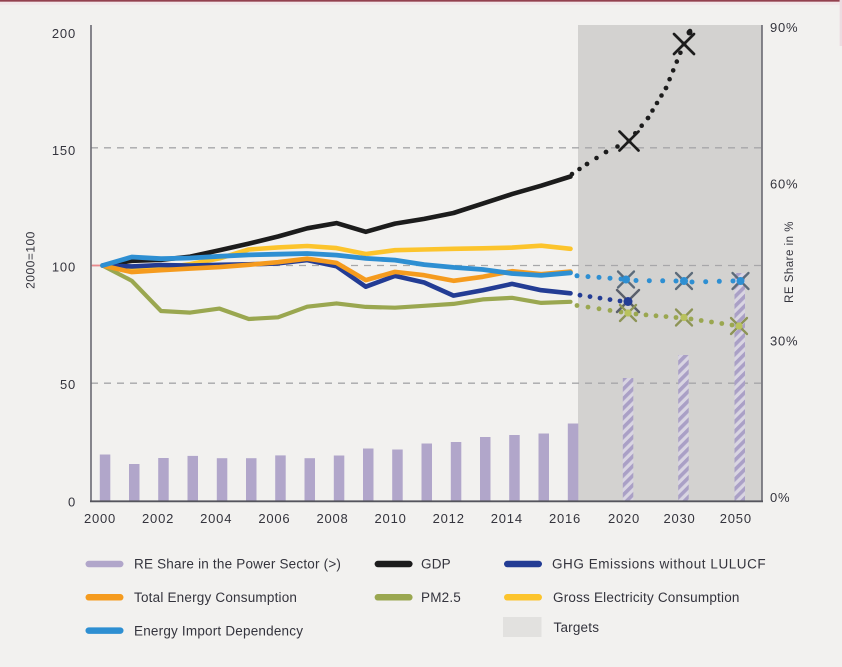  Describe the element at coordinates (784, 184) in the screenshot. I see `svg-text: 60%` at that location.